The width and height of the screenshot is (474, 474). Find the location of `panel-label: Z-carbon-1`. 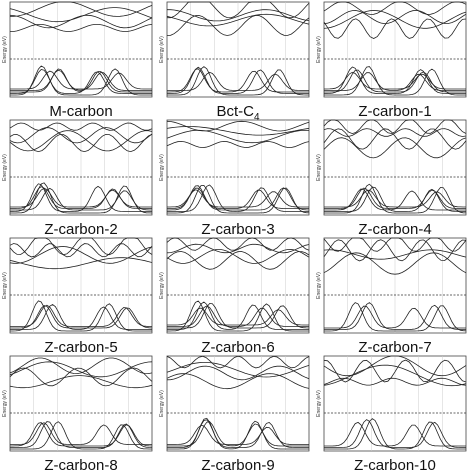

panel-label: Z-carbon-1 is located at coordinates (394, 111).